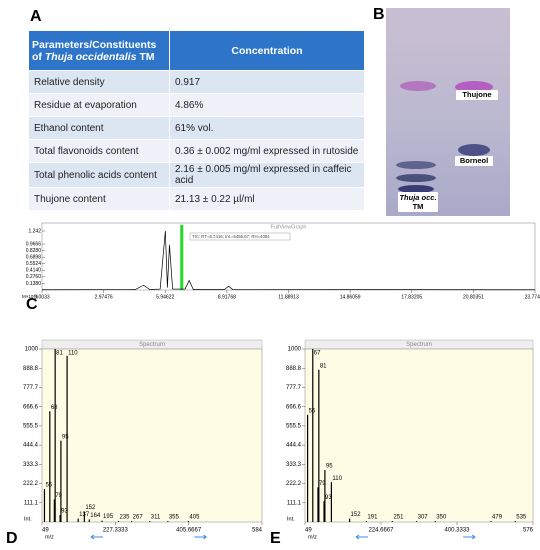  Describe the element at coordinates (267, 82) in the screenshot. I see `table-cell: 0.917` at that location.